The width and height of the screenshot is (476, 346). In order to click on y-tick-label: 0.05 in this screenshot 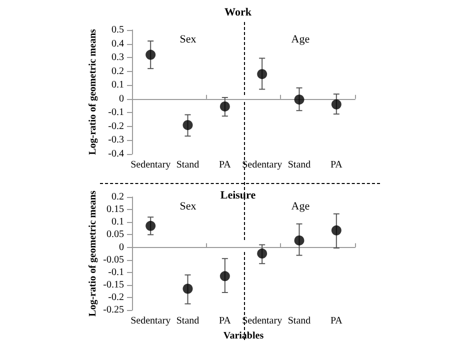, I will do `click(115, 234)`.